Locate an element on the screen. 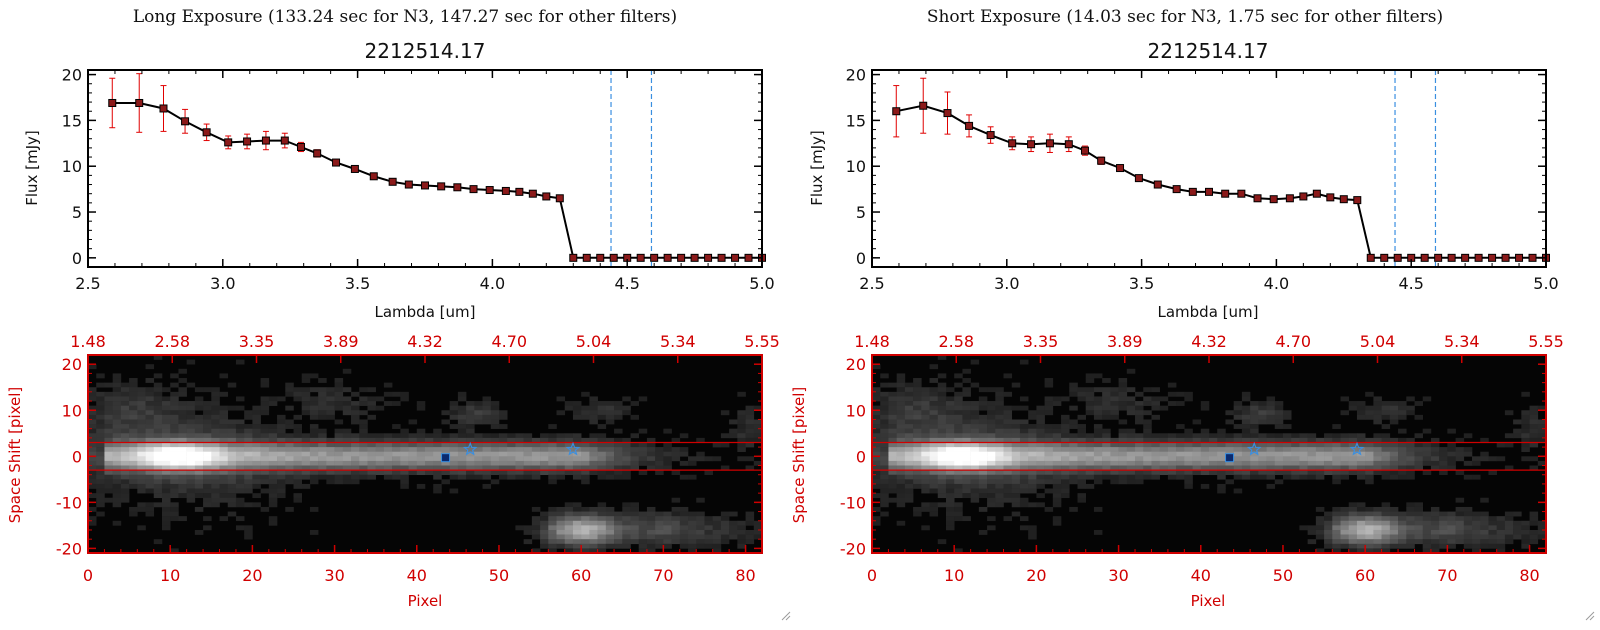  left-image-ytick-label-3: 10 is located at coordinates (72, 410).